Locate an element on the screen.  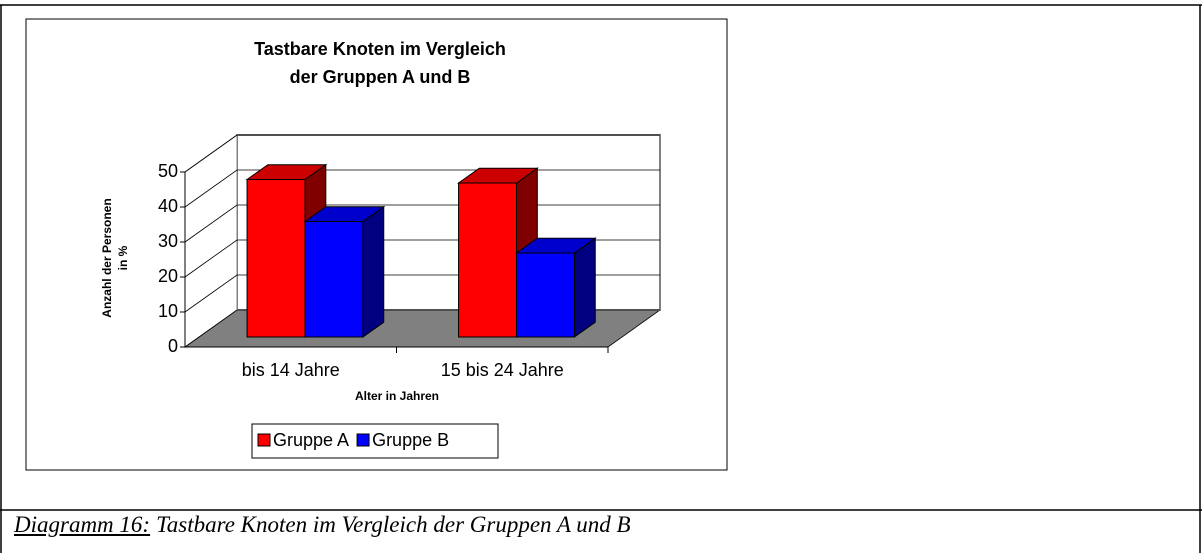
grid-line is located at coordinates (422, 153).